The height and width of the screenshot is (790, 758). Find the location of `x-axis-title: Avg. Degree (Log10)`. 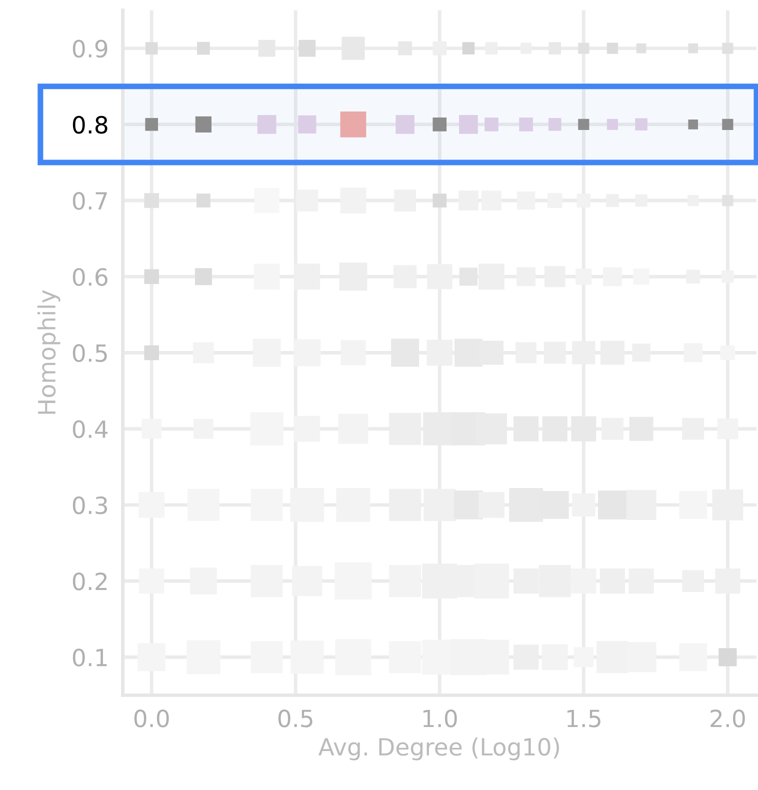

x-axis-title: Avg. Degree (Log10) is located at coordinates (439, 749).